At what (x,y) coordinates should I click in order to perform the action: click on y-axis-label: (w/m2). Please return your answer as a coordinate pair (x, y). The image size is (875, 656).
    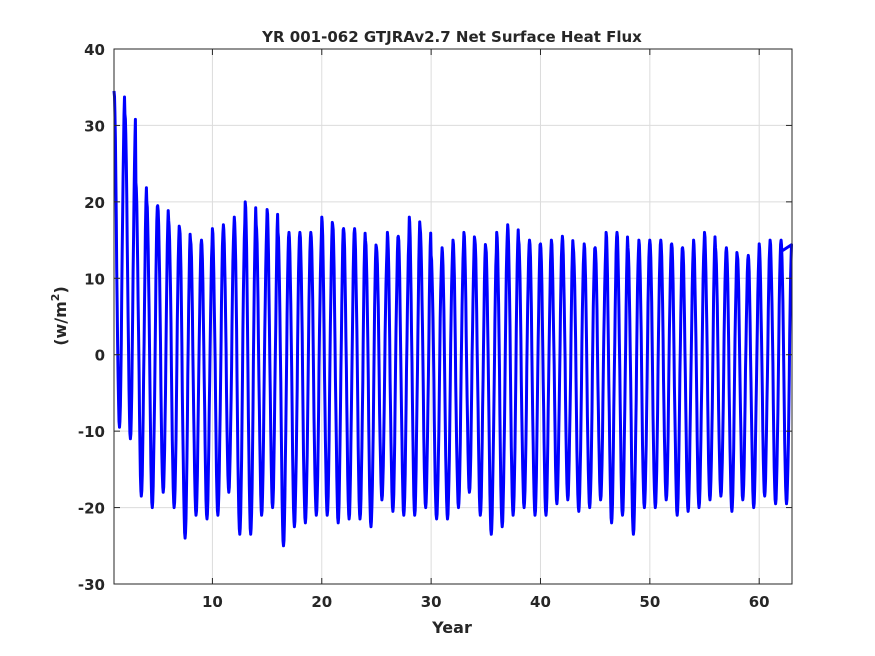
    Looking at the image, I should click on (59, 316).